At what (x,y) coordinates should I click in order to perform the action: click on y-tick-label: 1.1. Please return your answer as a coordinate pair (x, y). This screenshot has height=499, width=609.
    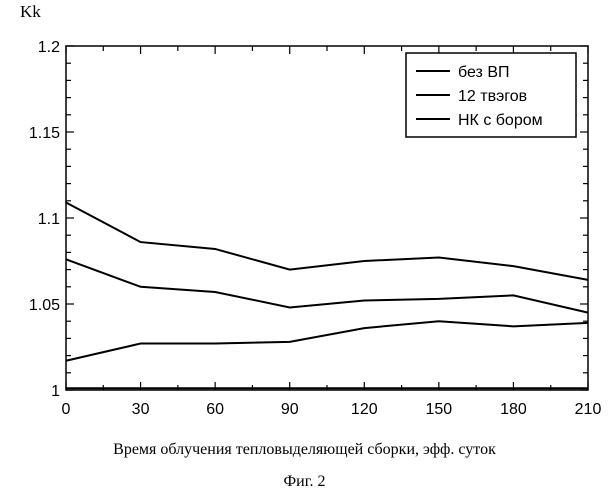
    Looking at the image, I should click on (49, 219).